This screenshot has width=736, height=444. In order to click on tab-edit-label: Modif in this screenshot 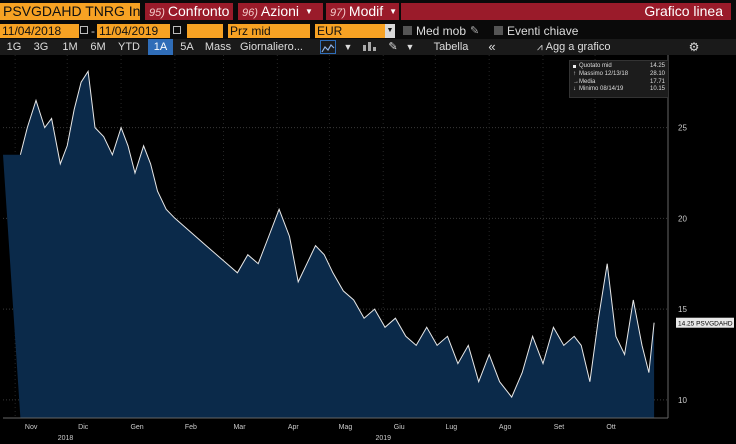, I will do `click(366, 11)`.